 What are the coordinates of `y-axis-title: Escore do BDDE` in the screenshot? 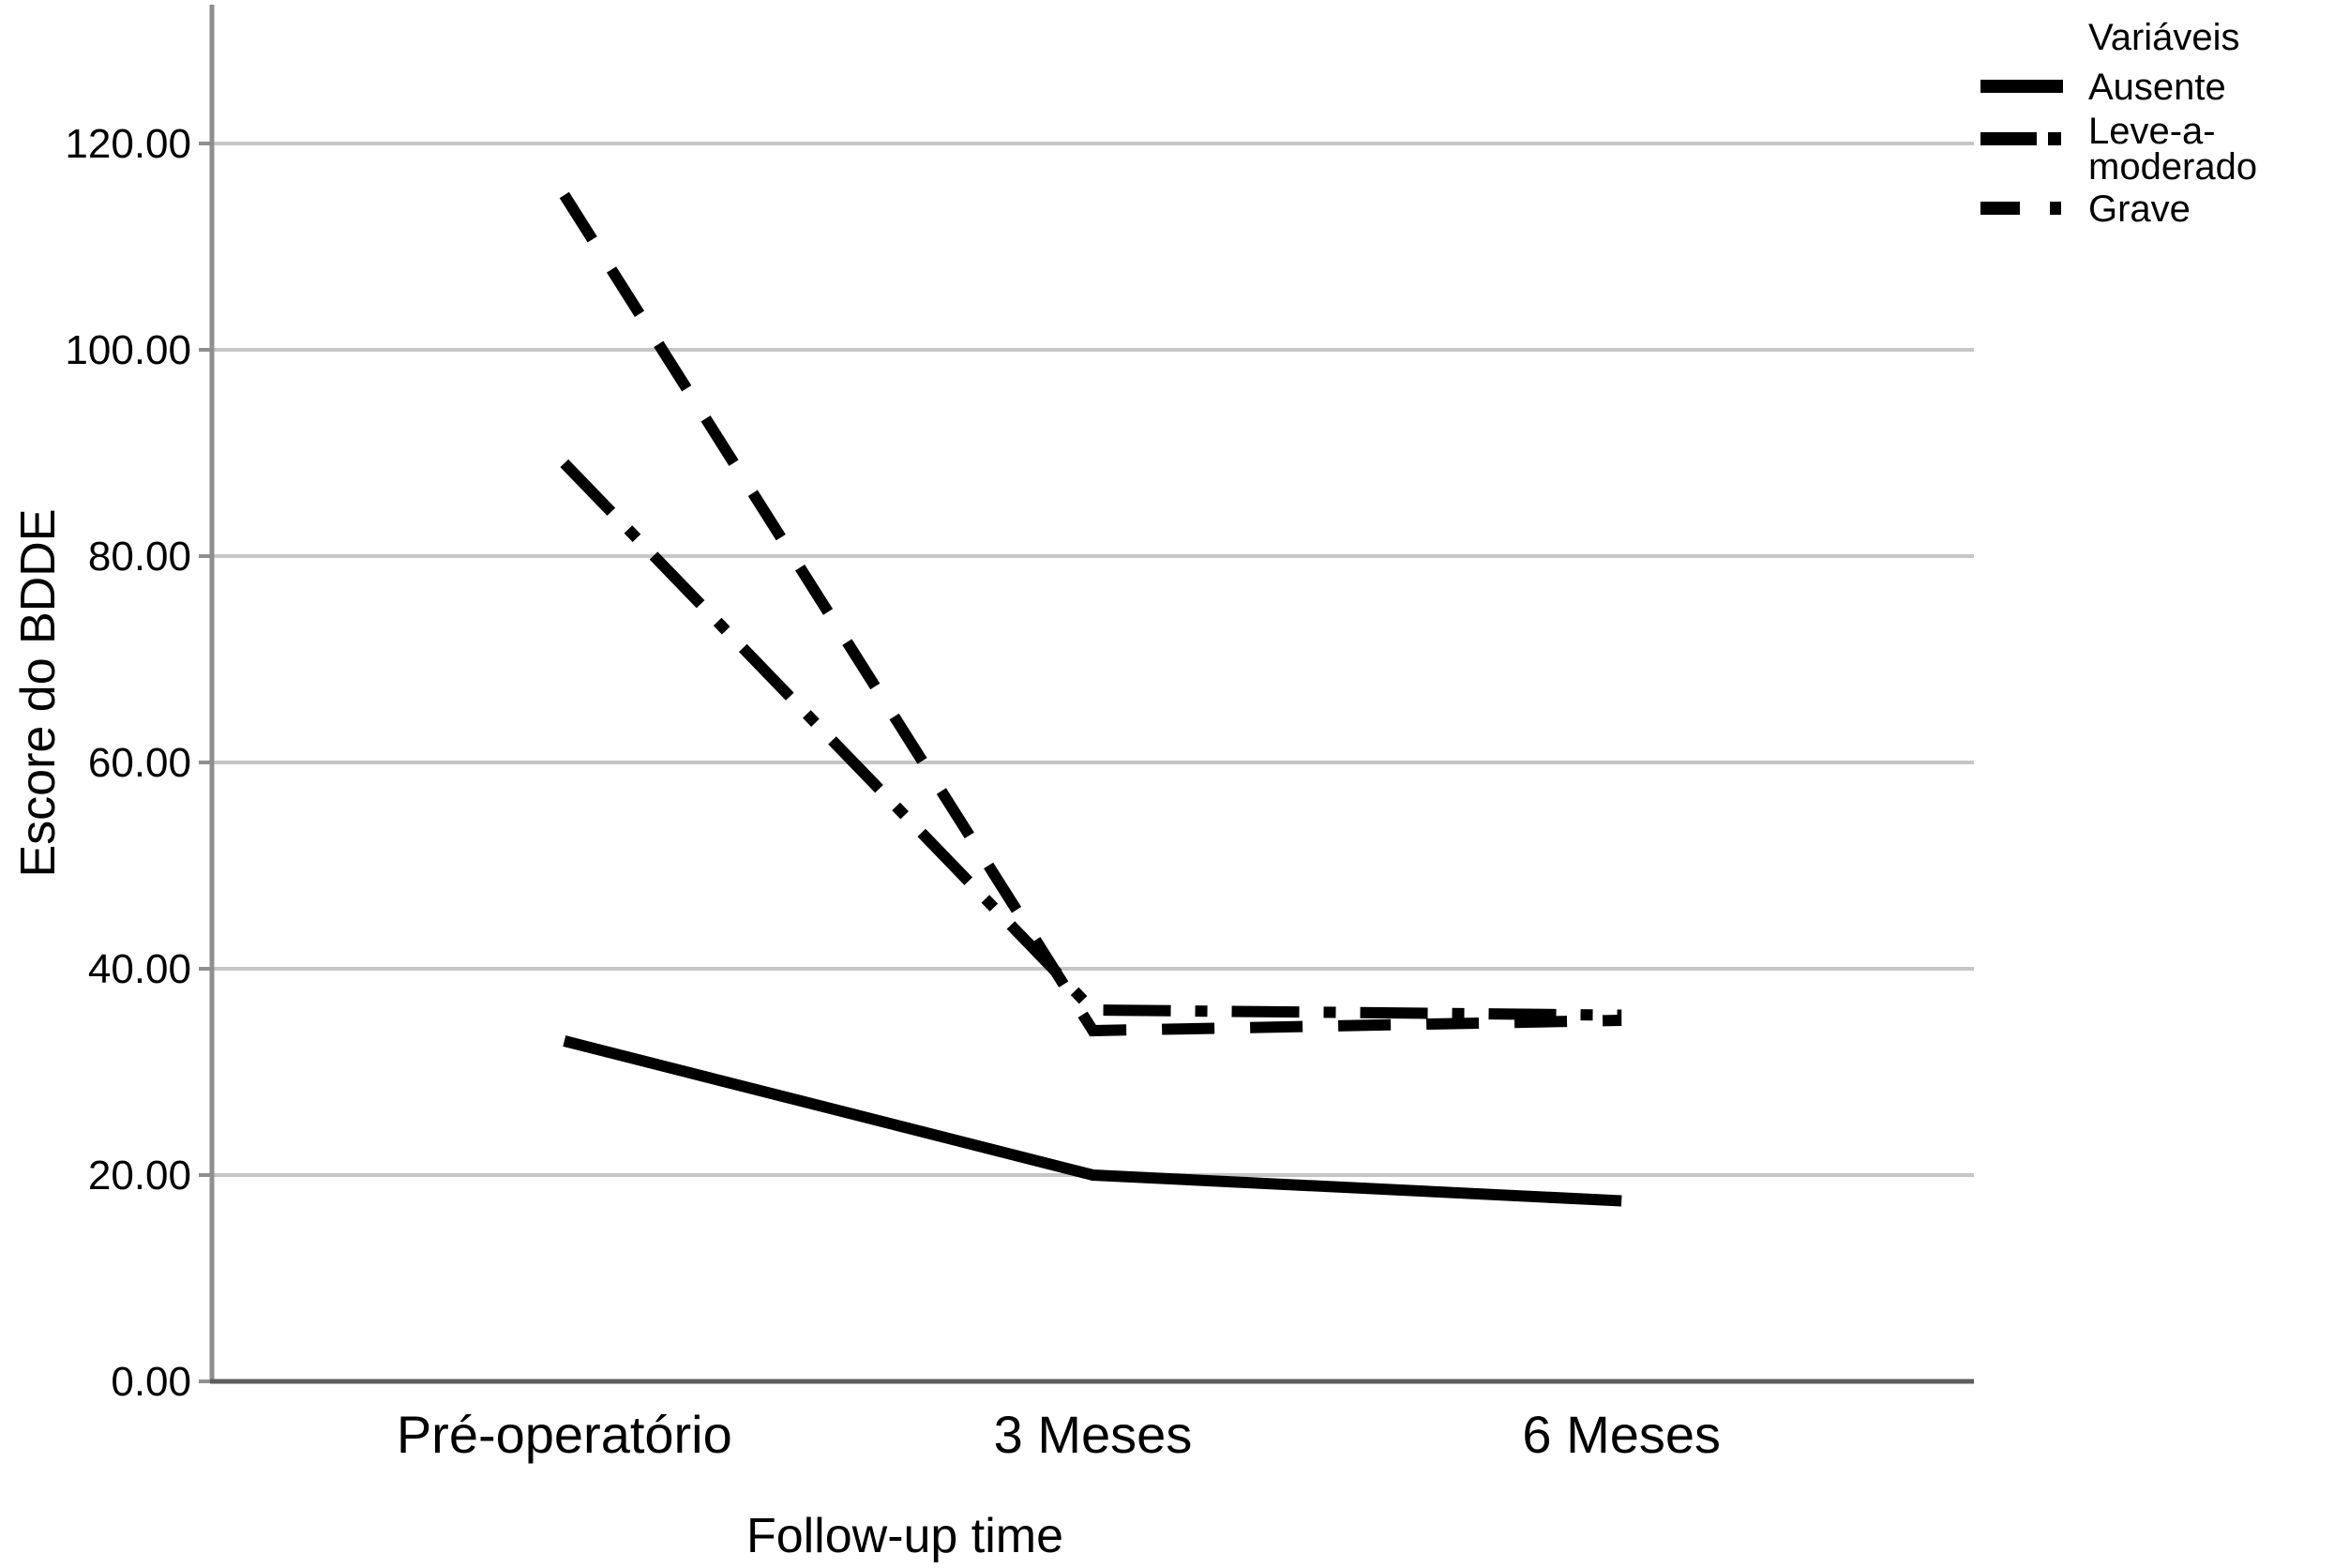 It's located at (38, 692).